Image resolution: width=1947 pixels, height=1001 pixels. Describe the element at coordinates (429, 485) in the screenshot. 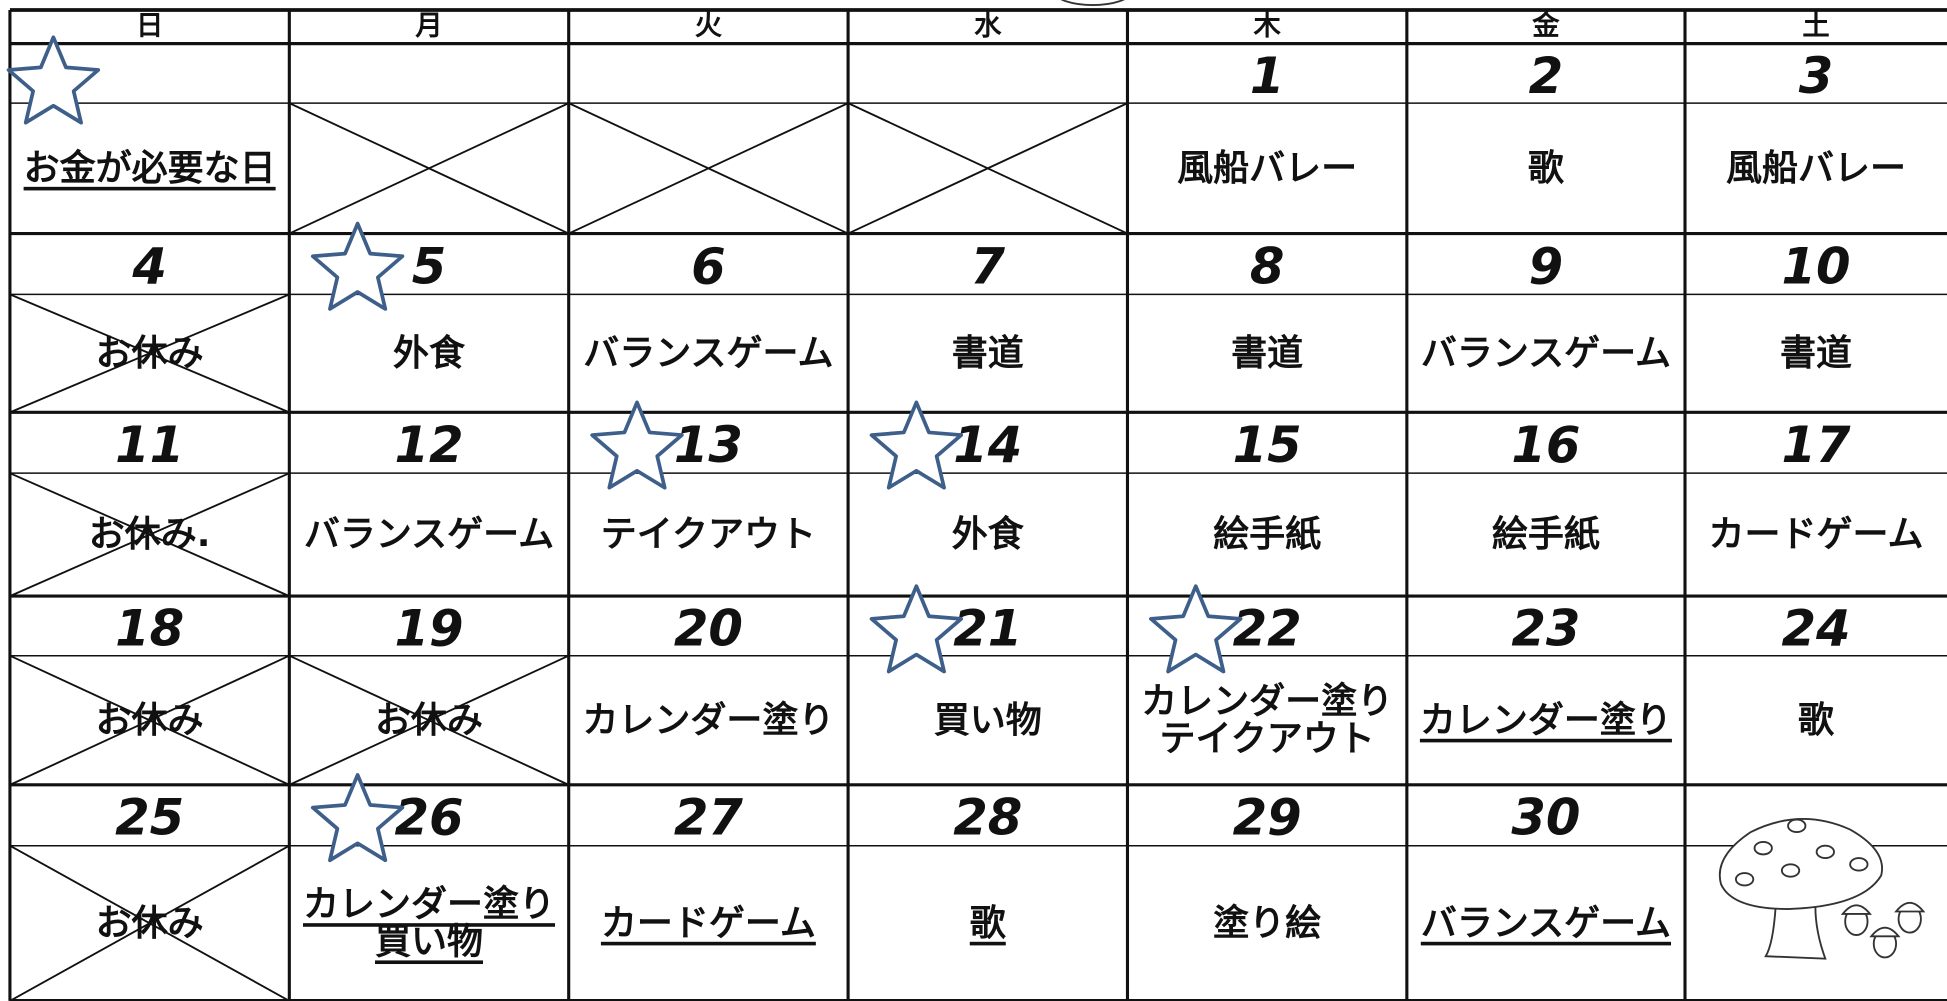

I see `day-cell: 12 バランスゲーム` at that location.